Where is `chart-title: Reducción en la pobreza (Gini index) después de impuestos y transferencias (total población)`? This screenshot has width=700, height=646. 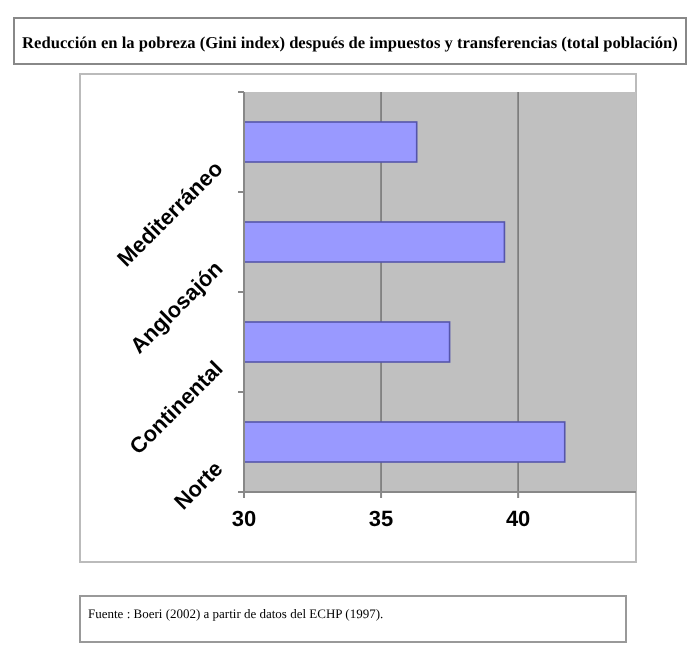
chart-title: Reducción en la pobreza (Gini index) después de impuestos y transferencias (total población) is located at coordinates (350, 43).